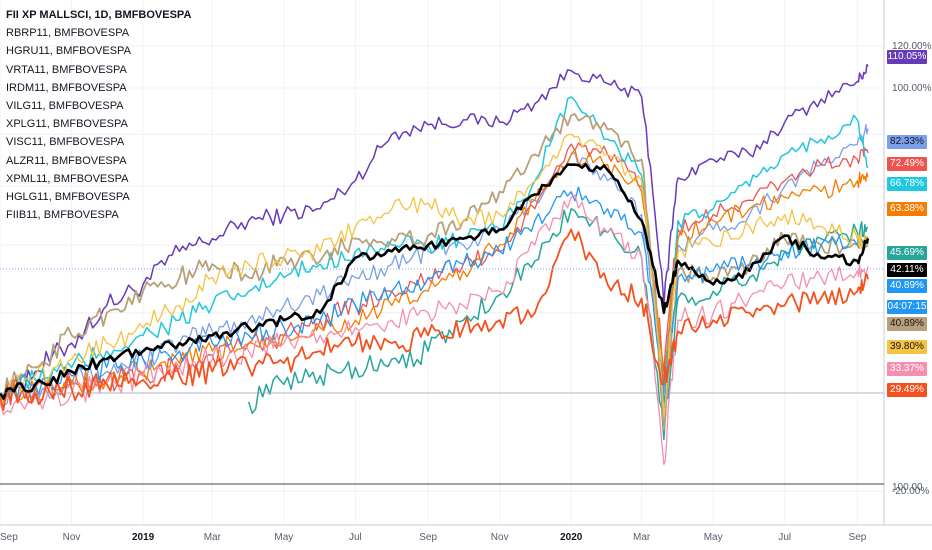 Image resolution: width=932 pixels, height=550 pixels. I want to click on y-tick-label: 120.00%, so click(912, 46).